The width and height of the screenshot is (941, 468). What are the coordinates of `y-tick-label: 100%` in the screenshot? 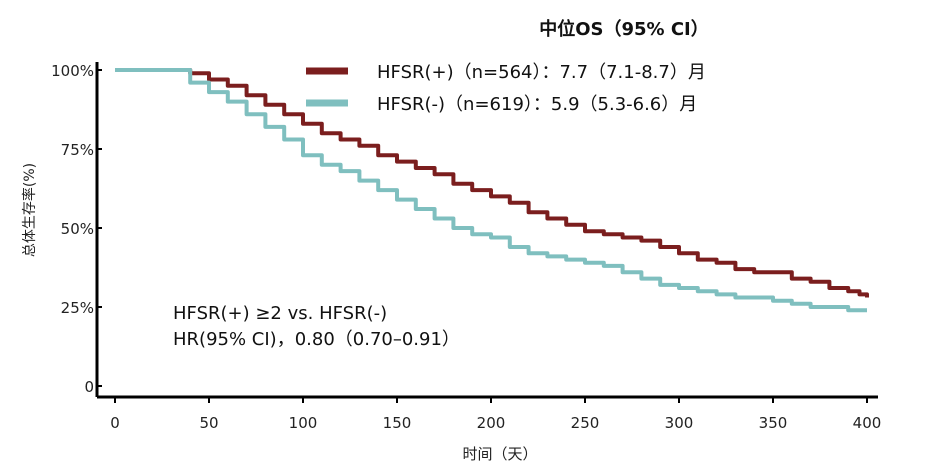 It's located at (72, 71).